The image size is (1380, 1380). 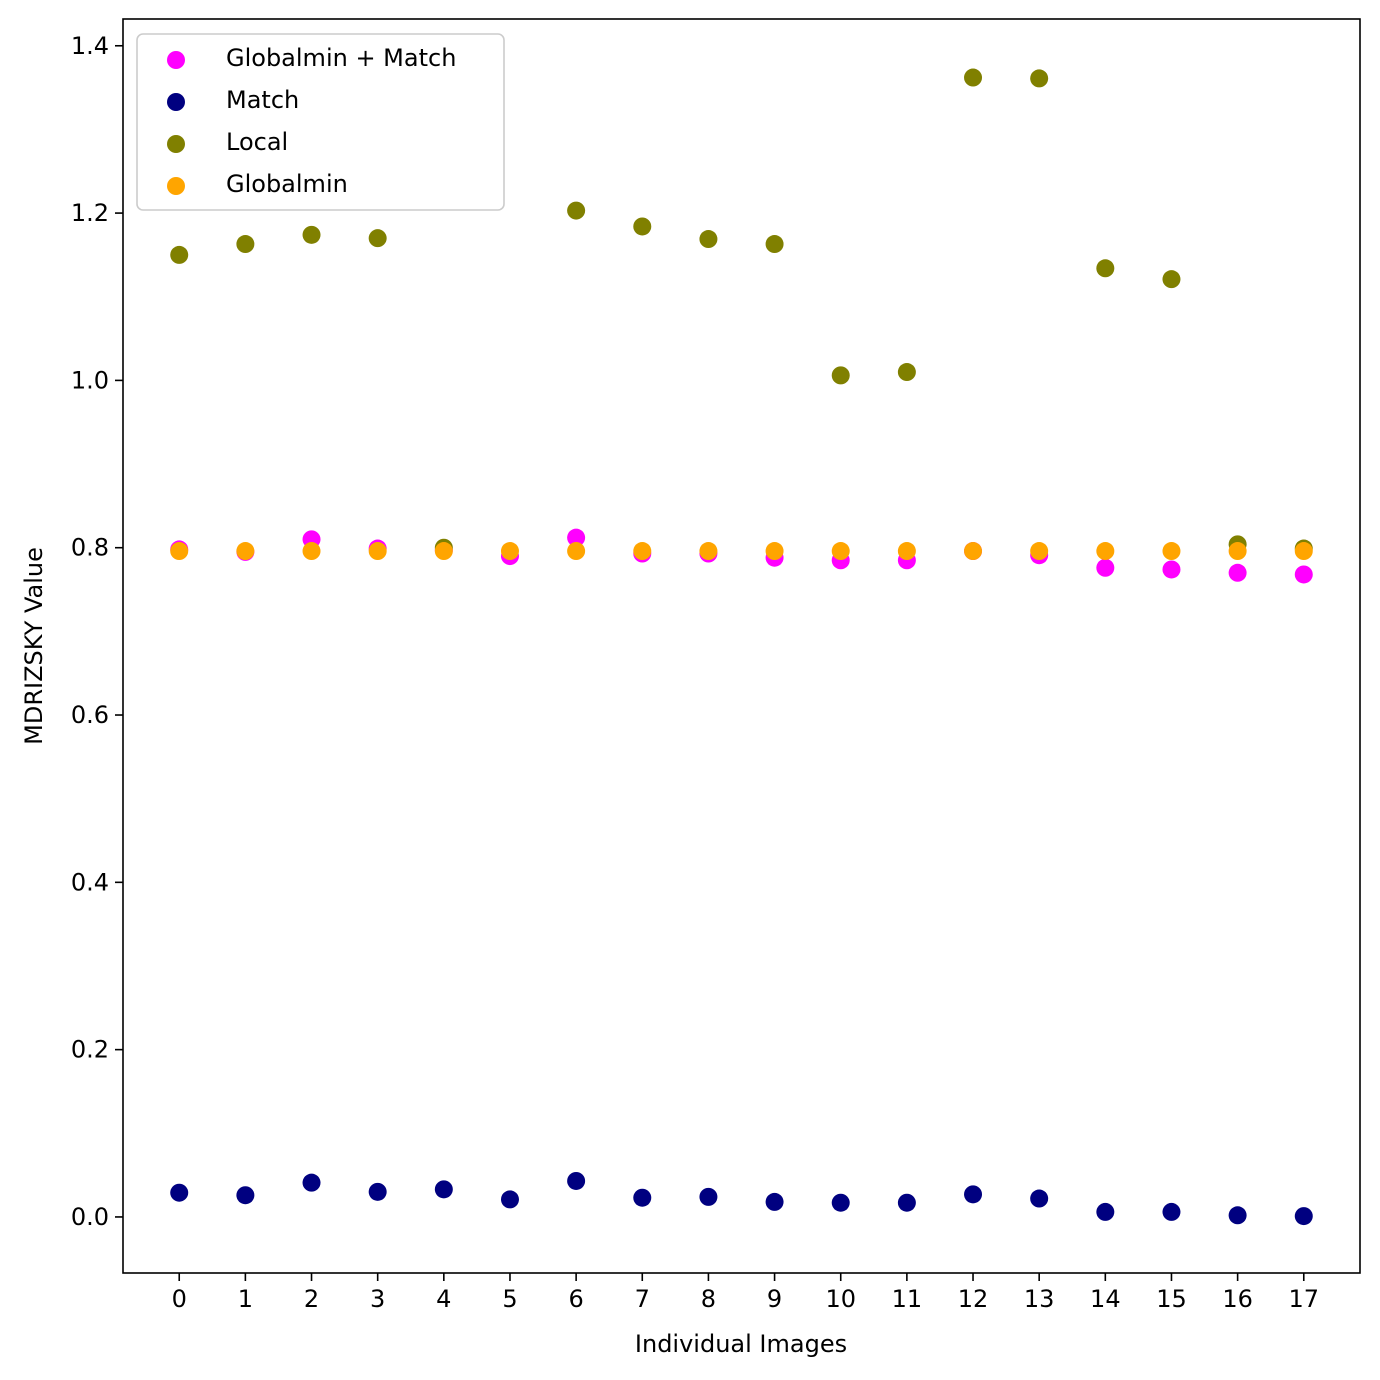 I want to click on x-tick-label-2: 2, so click(x=311, y=1299).